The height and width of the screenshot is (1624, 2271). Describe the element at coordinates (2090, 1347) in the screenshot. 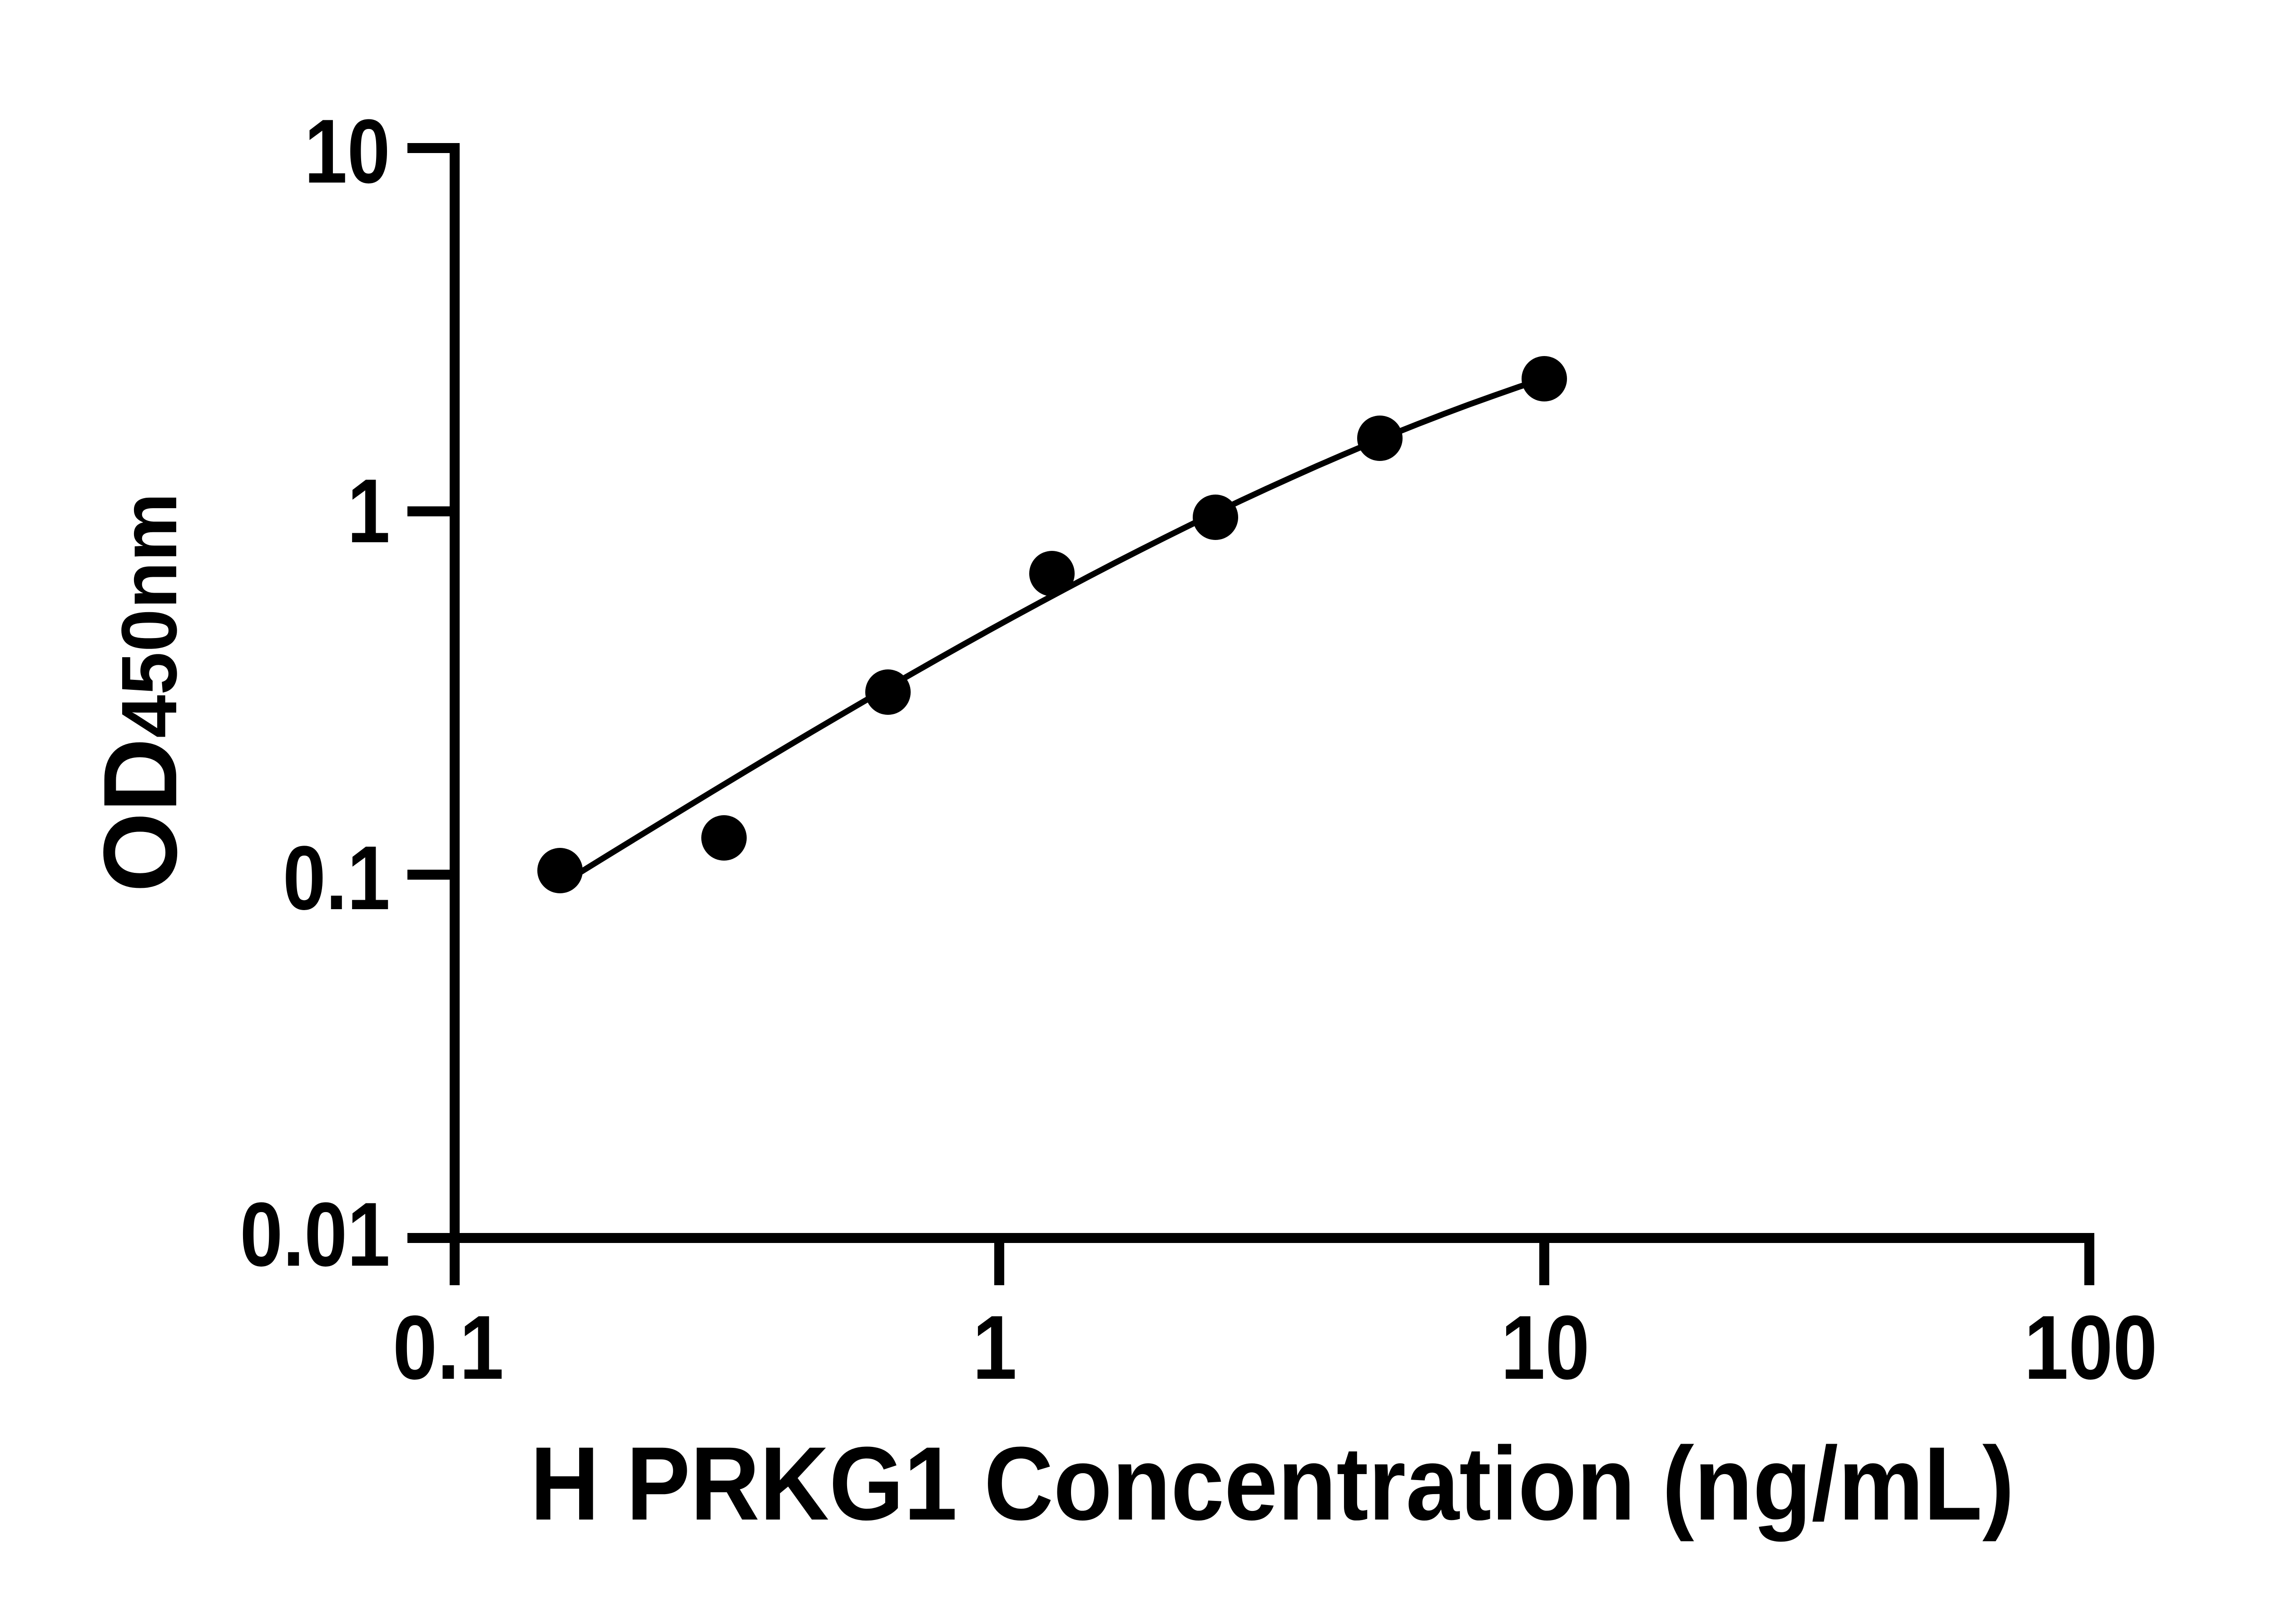

I see `svg-text: 100` at that location.